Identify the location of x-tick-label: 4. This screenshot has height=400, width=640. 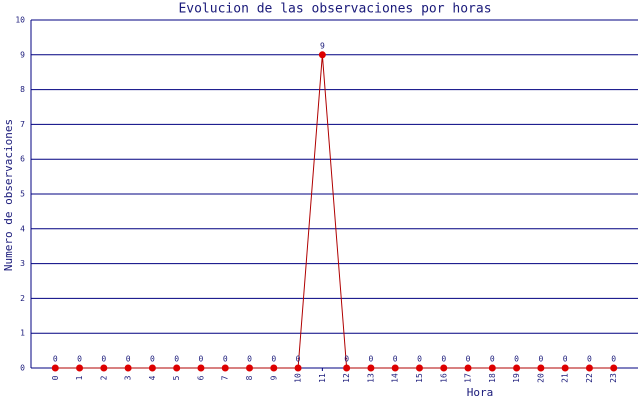
(152, 377).